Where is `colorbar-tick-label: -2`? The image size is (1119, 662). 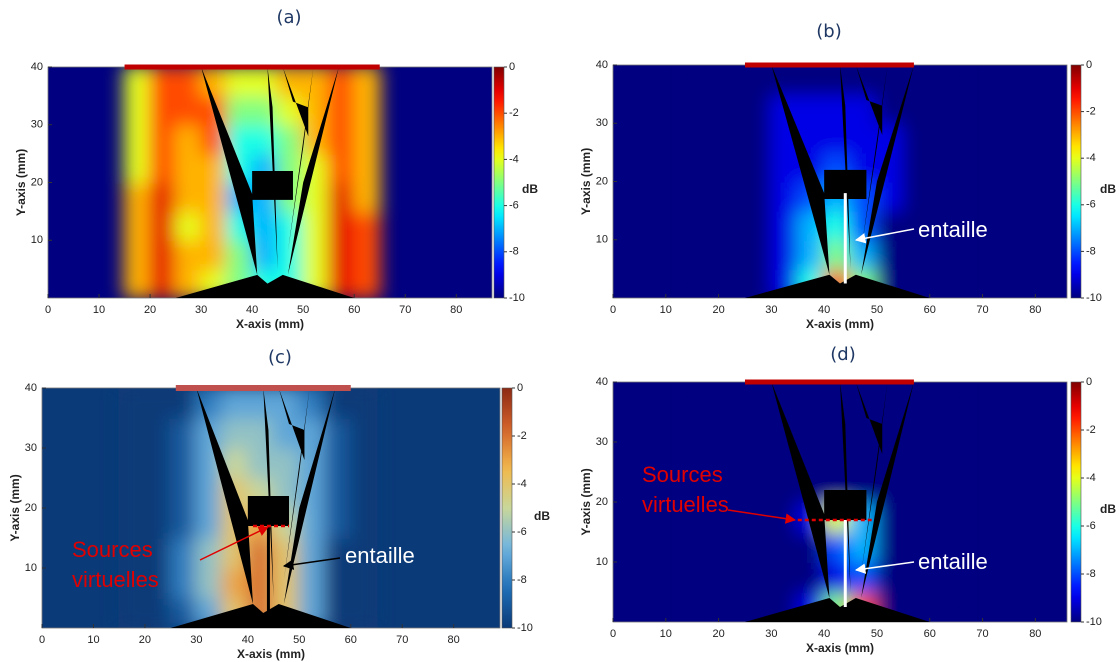
colorbar-tick-label: -2 is located at coordinates (522, 436).